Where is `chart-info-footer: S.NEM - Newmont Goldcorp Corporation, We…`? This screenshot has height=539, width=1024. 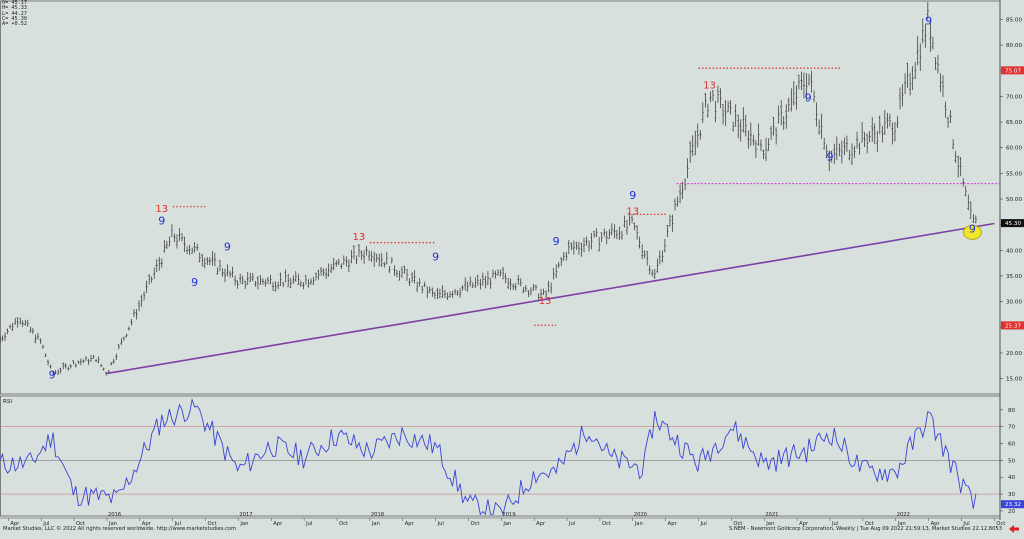
chart-info-footer: S.NEM - Newmont Goldcorp Corporation, We… is located at coordinates (865, 529).